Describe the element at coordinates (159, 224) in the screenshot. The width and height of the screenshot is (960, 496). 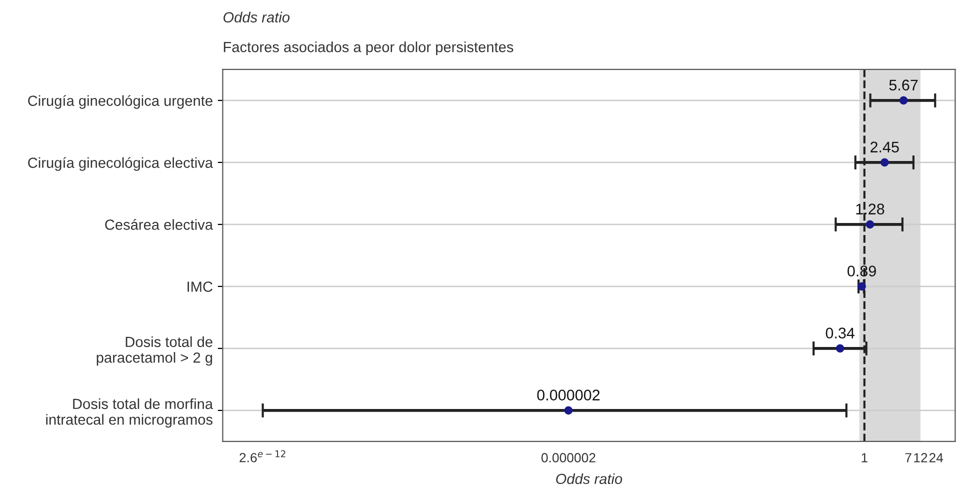
I see `y-tick-label: Cesárea electiva` at that location.